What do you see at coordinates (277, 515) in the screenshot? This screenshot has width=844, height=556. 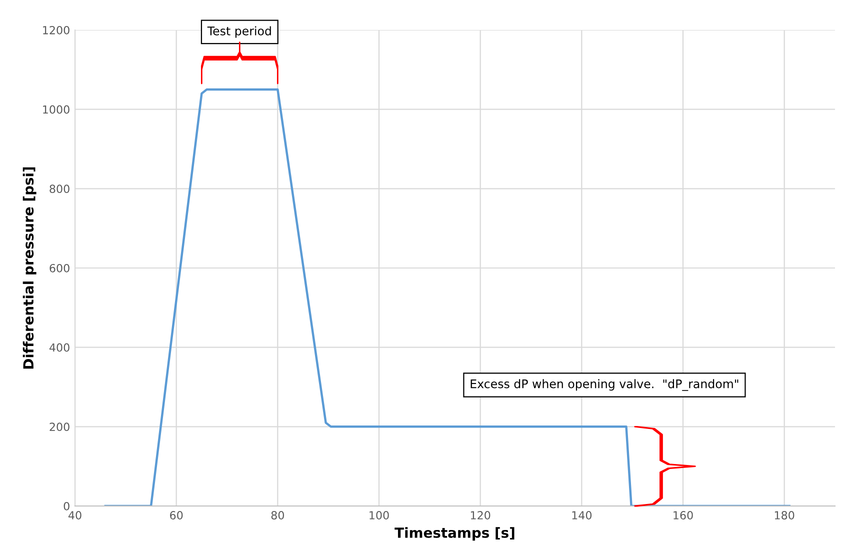 I see `x-tick-label: 80` at bounding box center [277, 515].